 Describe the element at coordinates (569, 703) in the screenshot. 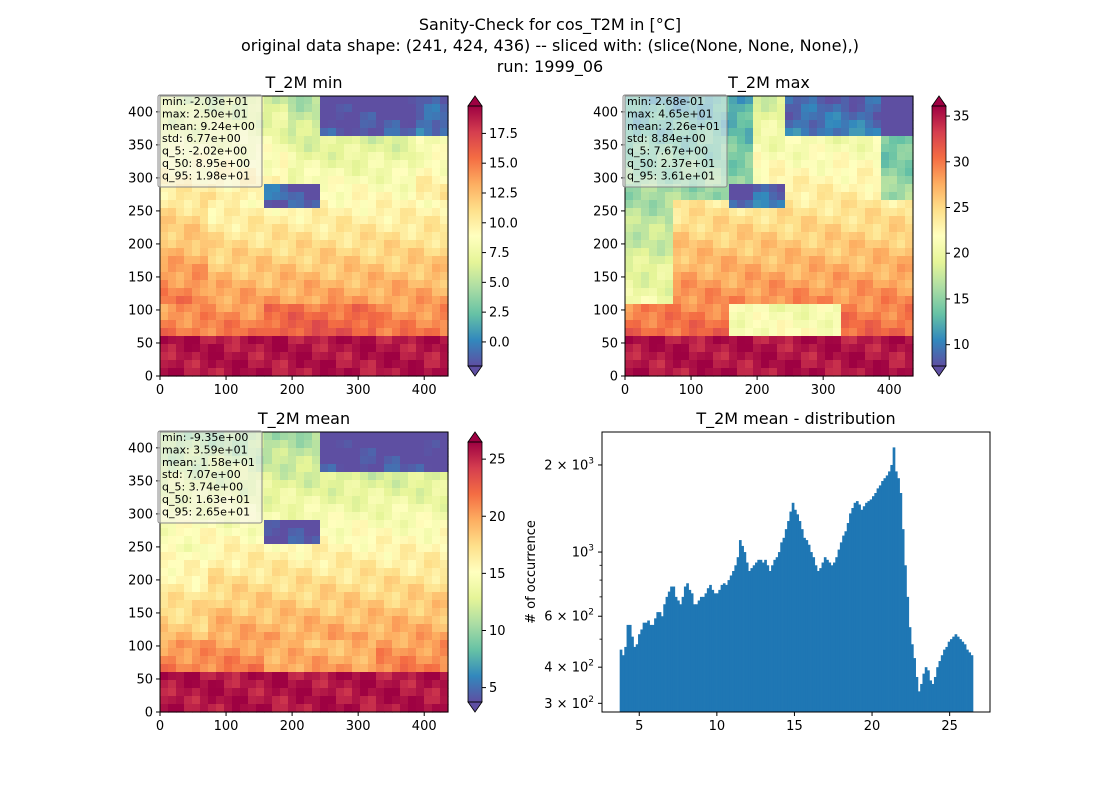

I see `hist-y-tick-label: 3 × 10²` at that location.